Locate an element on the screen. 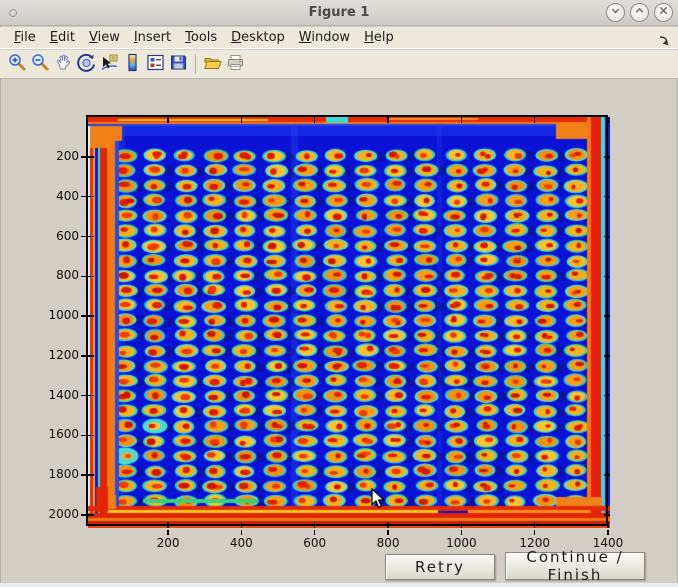 The image size is (678, 587). x-tick-label: 1000 is located at coordinates (461, 543).